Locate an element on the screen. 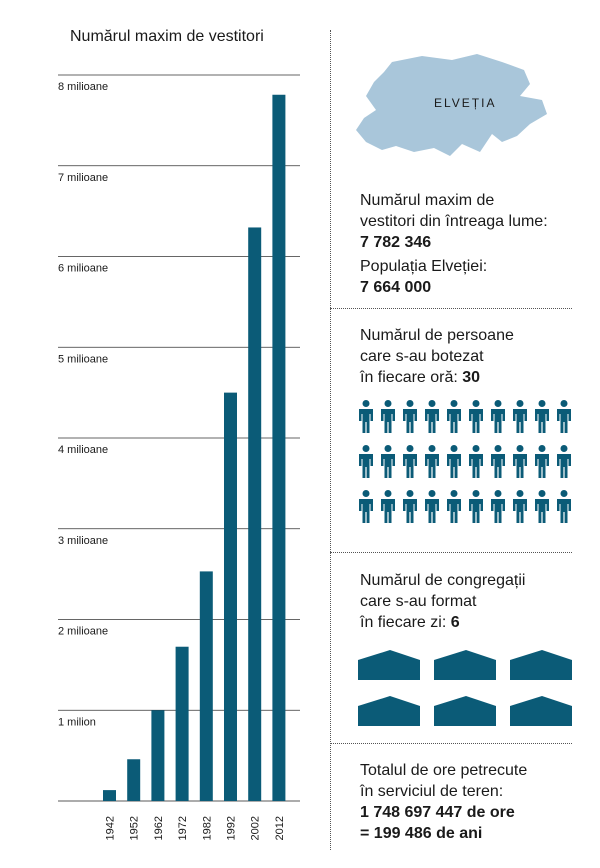 This screenshot has height=868, width=600. y-tick-label: 3 milioane is located at coordinates (83, 541).